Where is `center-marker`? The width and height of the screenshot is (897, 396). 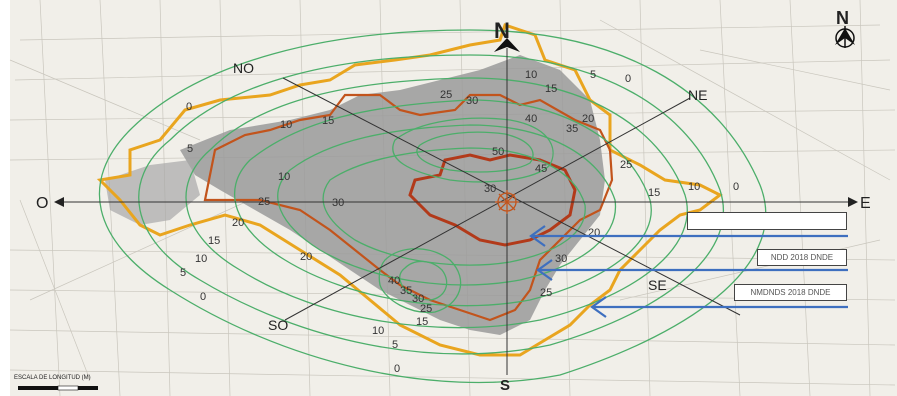
center-marker is located at coordinates (507, 202).